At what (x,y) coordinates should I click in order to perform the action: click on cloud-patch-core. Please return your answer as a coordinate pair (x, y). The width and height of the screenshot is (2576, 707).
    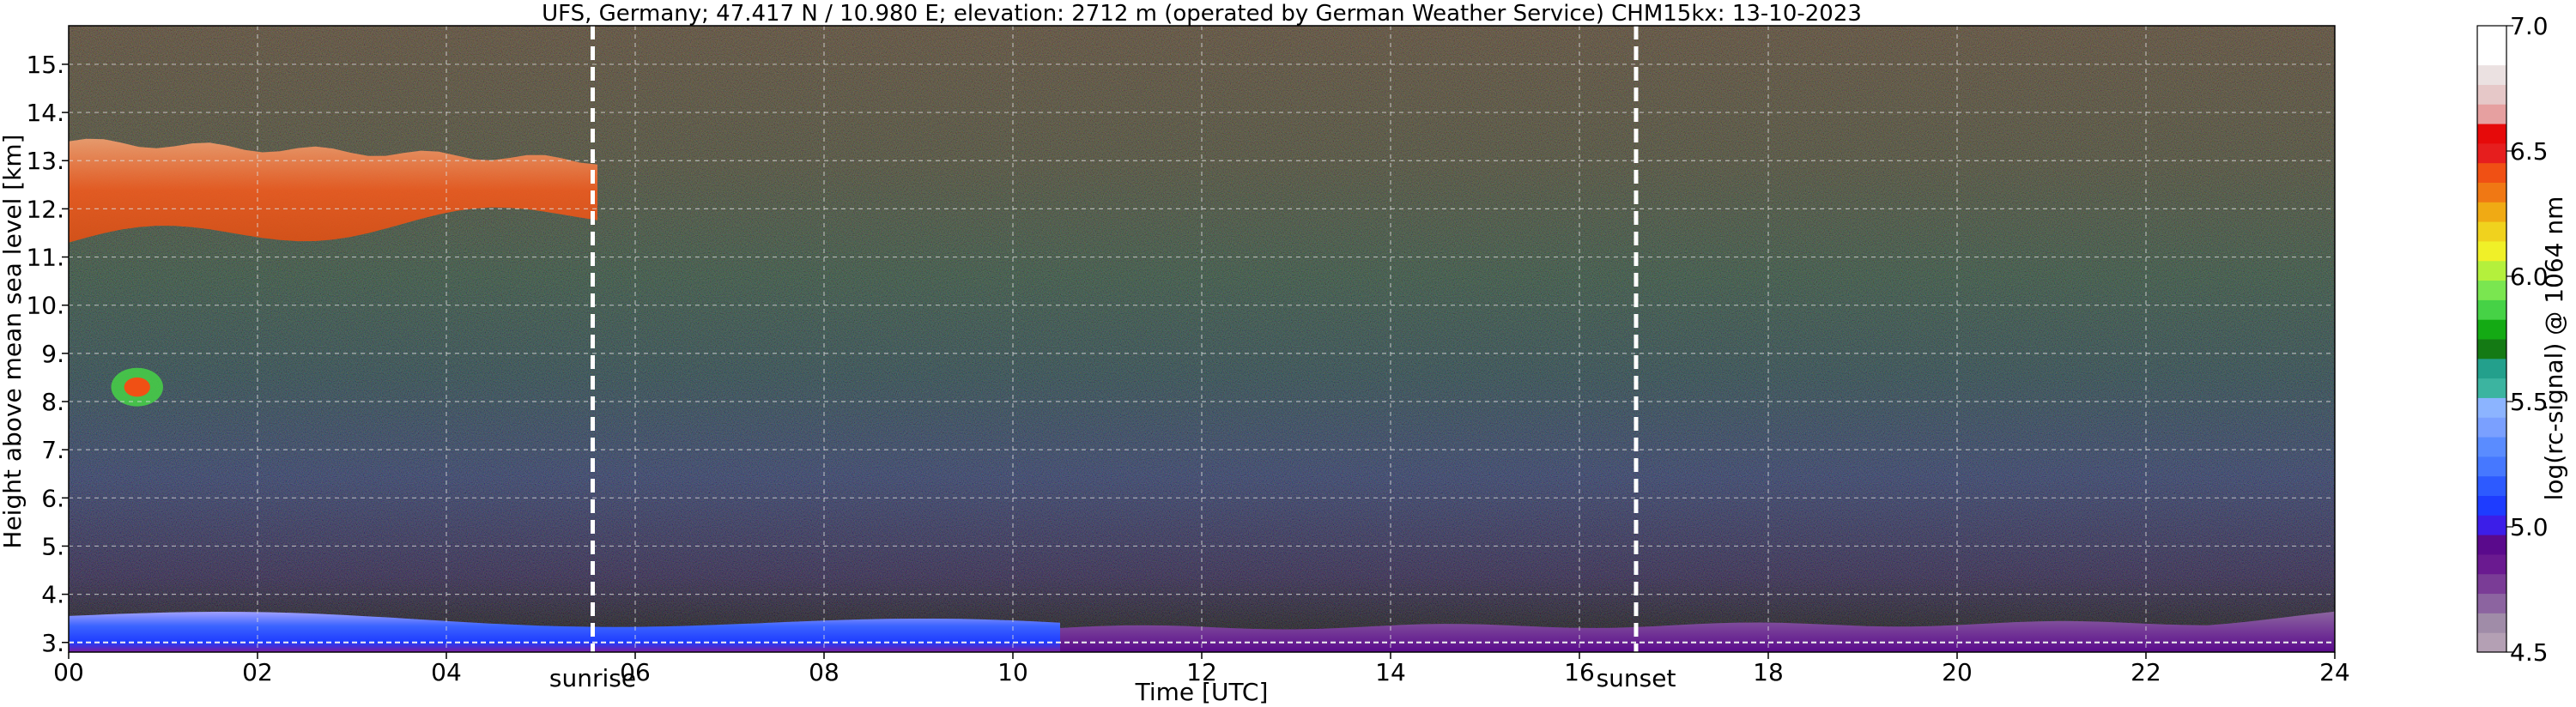
    Looking at the image, I should click on (137, 387).